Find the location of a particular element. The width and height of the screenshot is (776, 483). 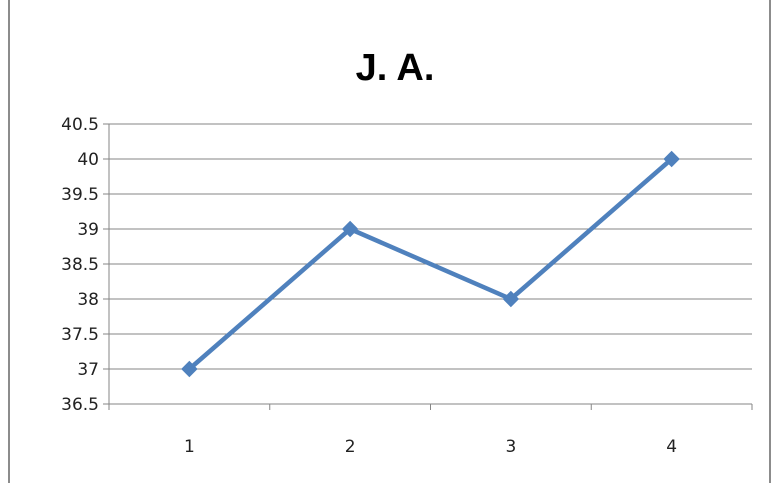

x-tick-label: 3 is located at coordinates (510, 447).